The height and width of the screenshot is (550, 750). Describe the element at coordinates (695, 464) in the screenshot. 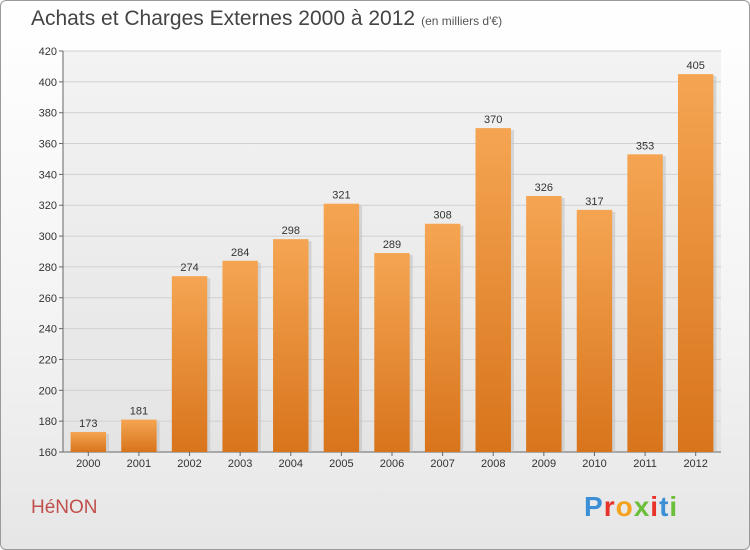

I see `x-tick-label: 2012` at that location.